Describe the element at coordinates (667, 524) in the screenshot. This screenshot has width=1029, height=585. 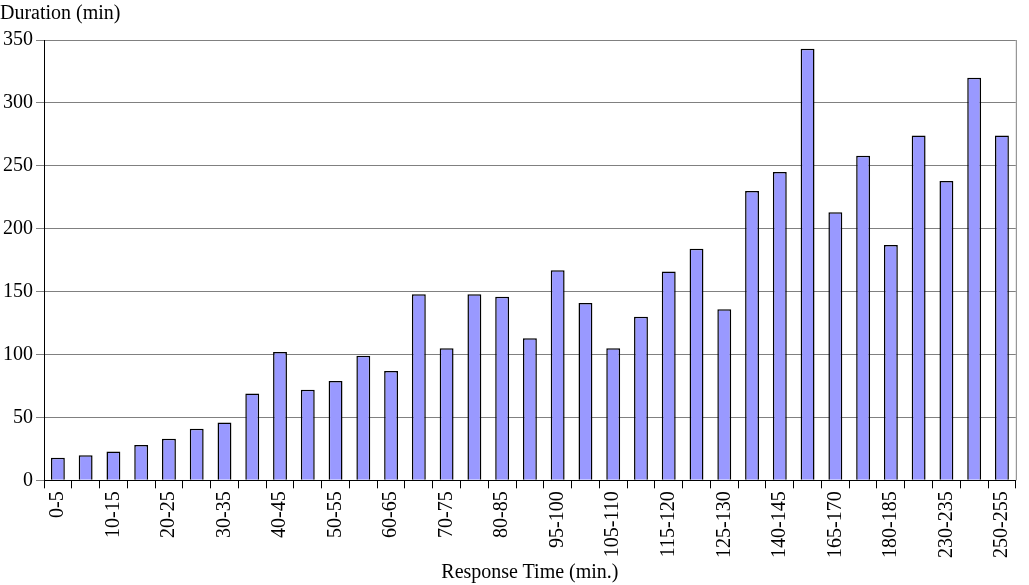
I see `x-tick-label: 115-120` at that location.